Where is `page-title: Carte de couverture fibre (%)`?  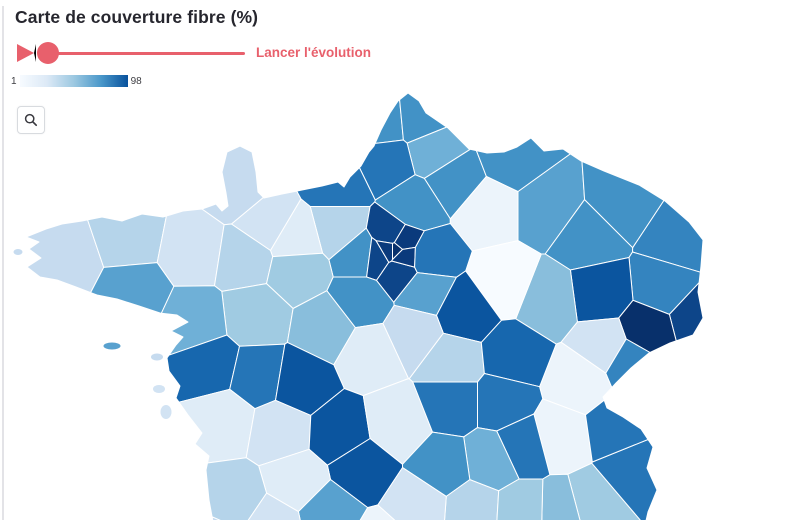 page-title: Carte de couverture fibre (%) is located at coordinates (137, 17).